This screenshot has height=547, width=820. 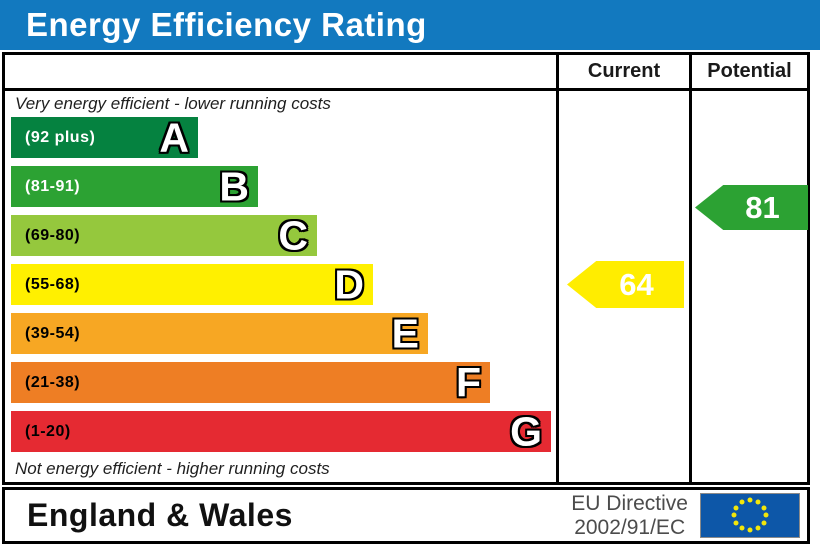 What do you see at coordinates (630, 527) in the screenshot?
I see `eu-directive-line2: 2002/91/EC` at bounding box center [630, 527].